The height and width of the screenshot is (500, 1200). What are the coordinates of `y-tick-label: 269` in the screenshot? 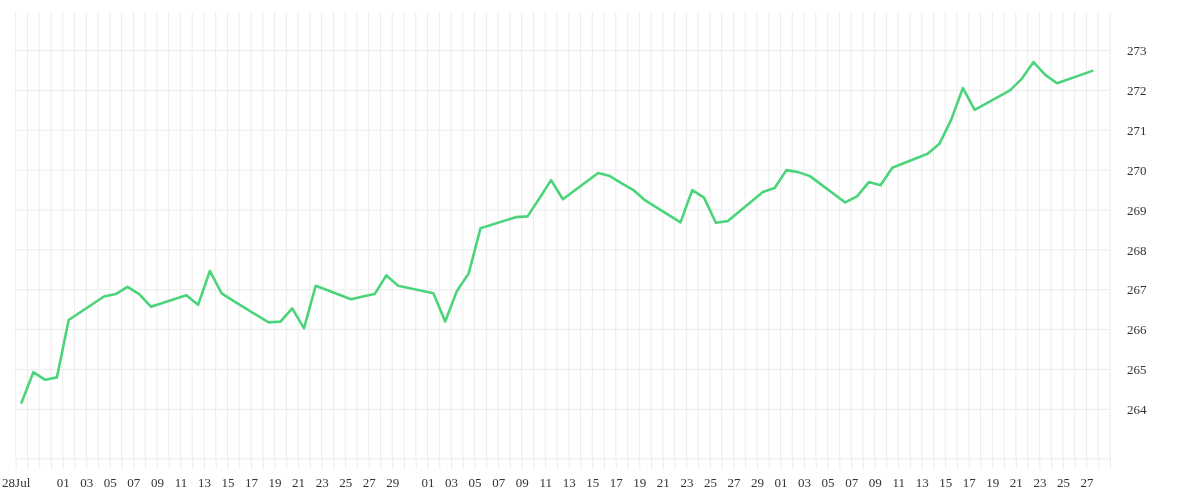 It's located at (1137, 210).